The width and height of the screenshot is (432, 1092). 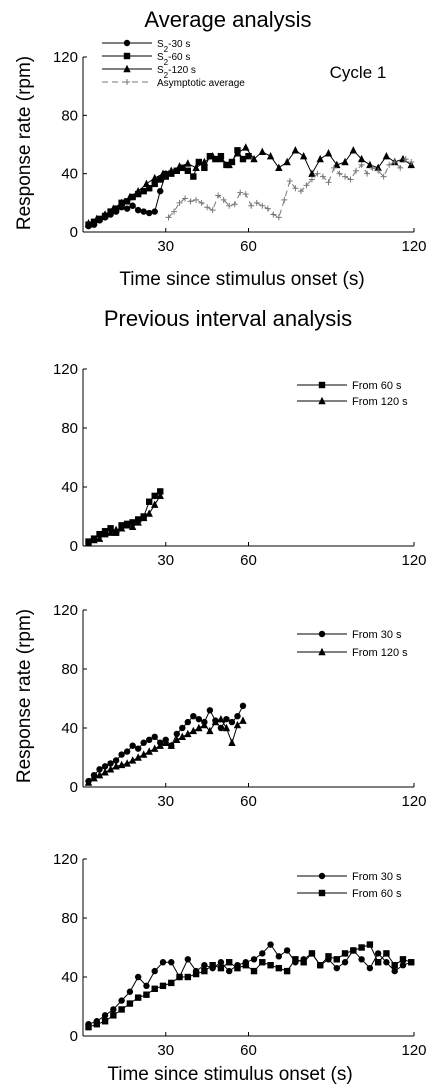 I want to click on y-tick-label: 0, so click(x=74, y=787).